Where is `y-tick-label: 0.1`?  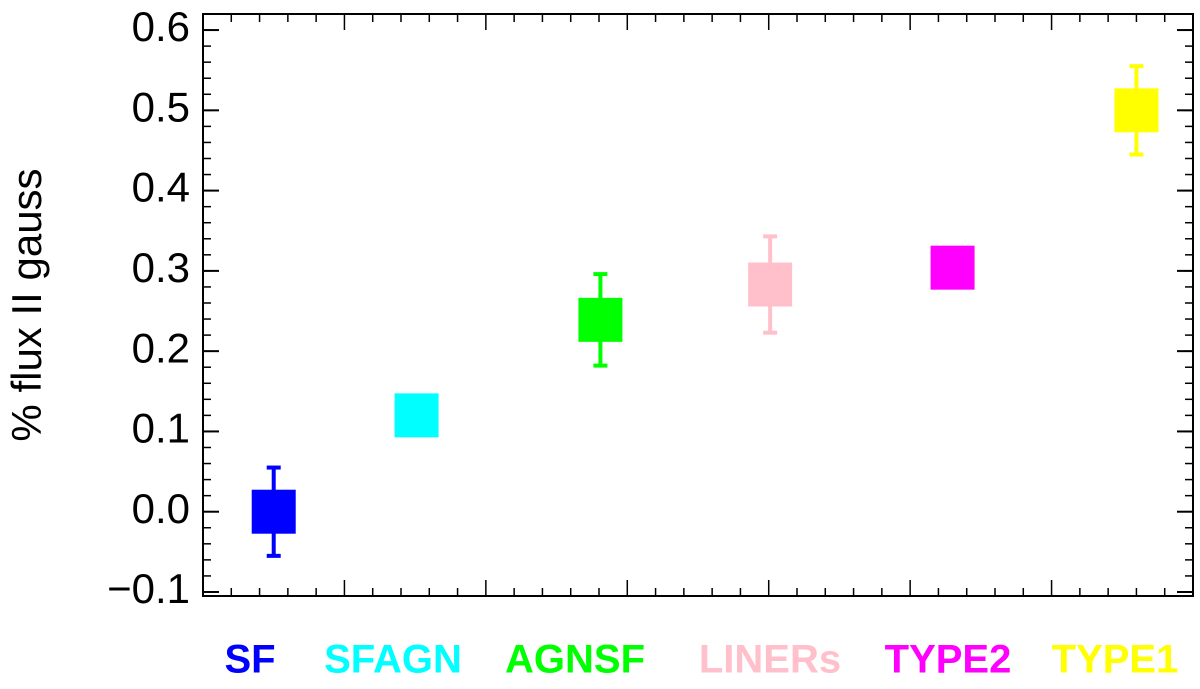 y-tick-label: 0.1 is located at coordinates (161, 428).